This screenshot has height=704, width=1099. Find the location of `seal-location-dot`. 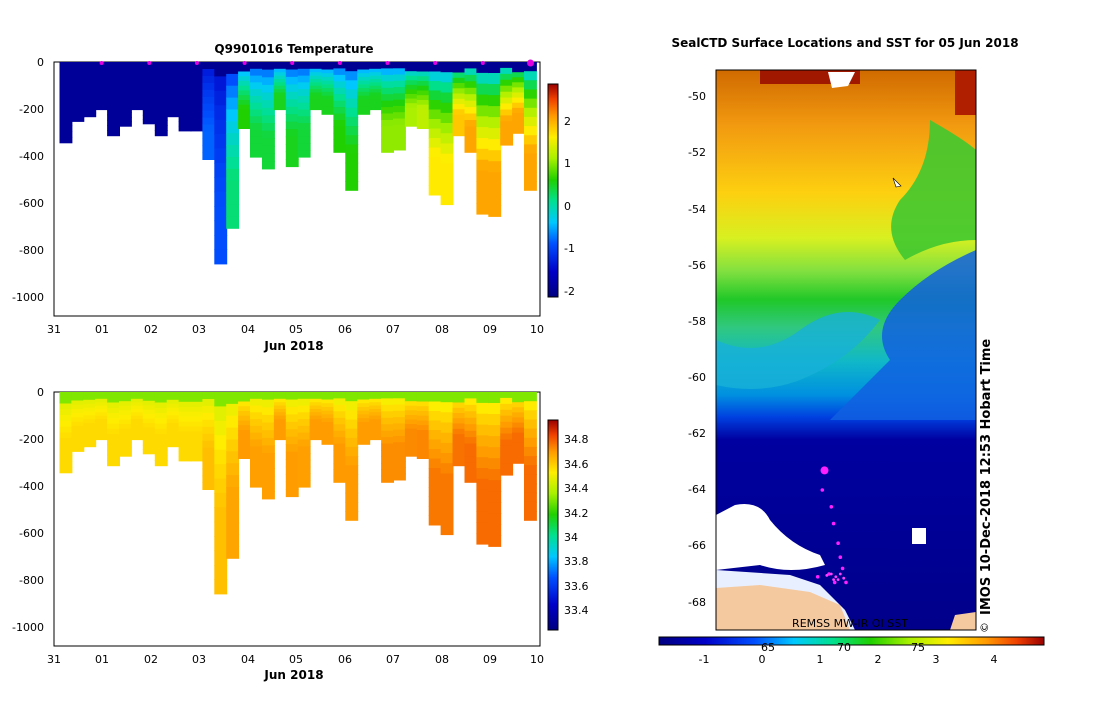

seal-location-dot is located at coordinates (831, 574).